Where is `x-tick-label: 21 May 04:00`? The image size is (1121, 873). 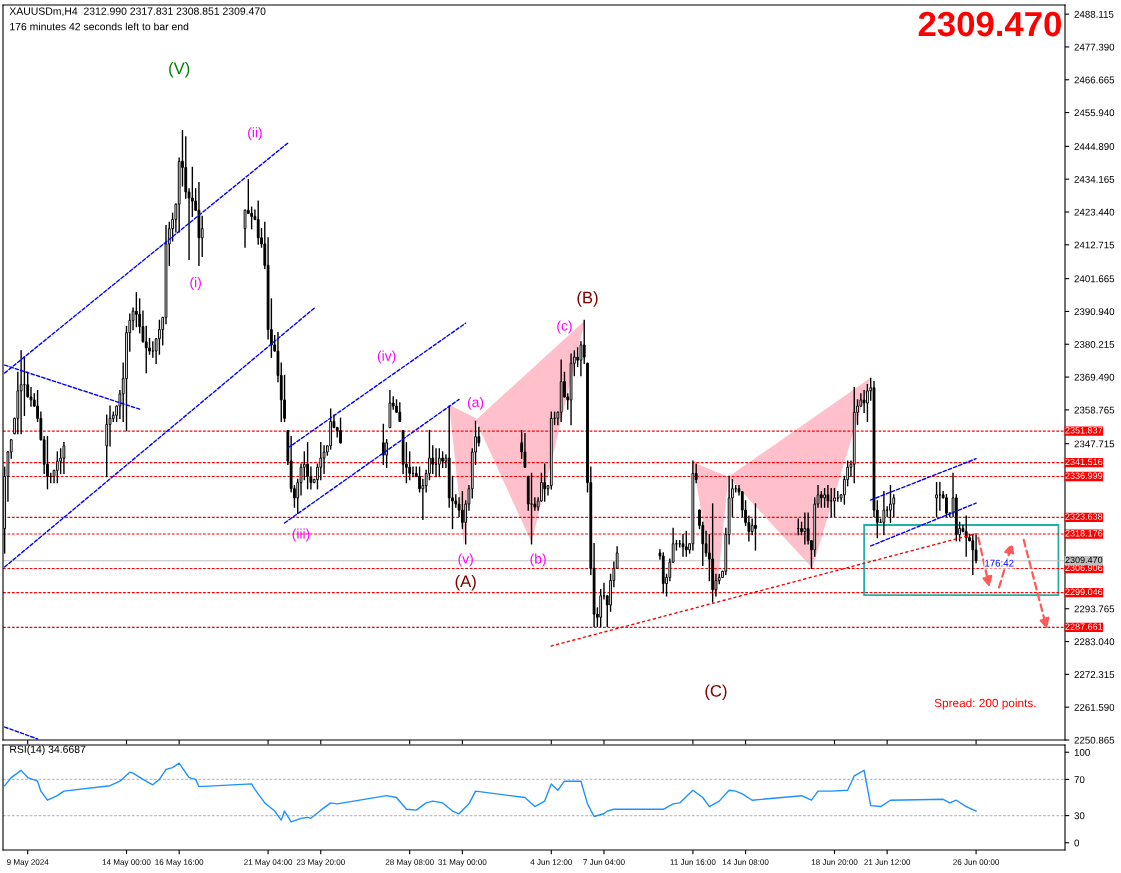 x-tick-label: 21 May 04:00 is located at coordinates (268, 863).